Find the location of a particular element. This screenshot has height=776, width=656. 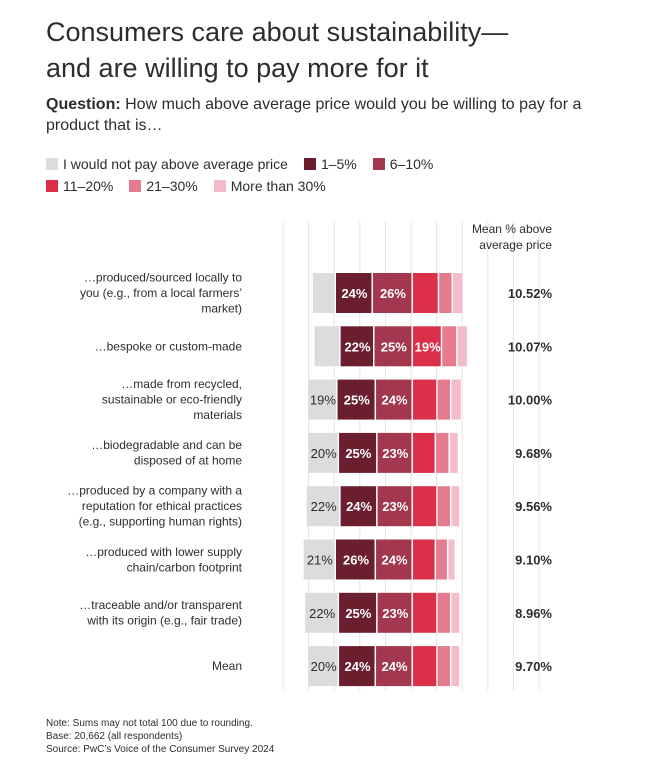

category-label: …produced with lower supply is located at coordinates (163, 552).